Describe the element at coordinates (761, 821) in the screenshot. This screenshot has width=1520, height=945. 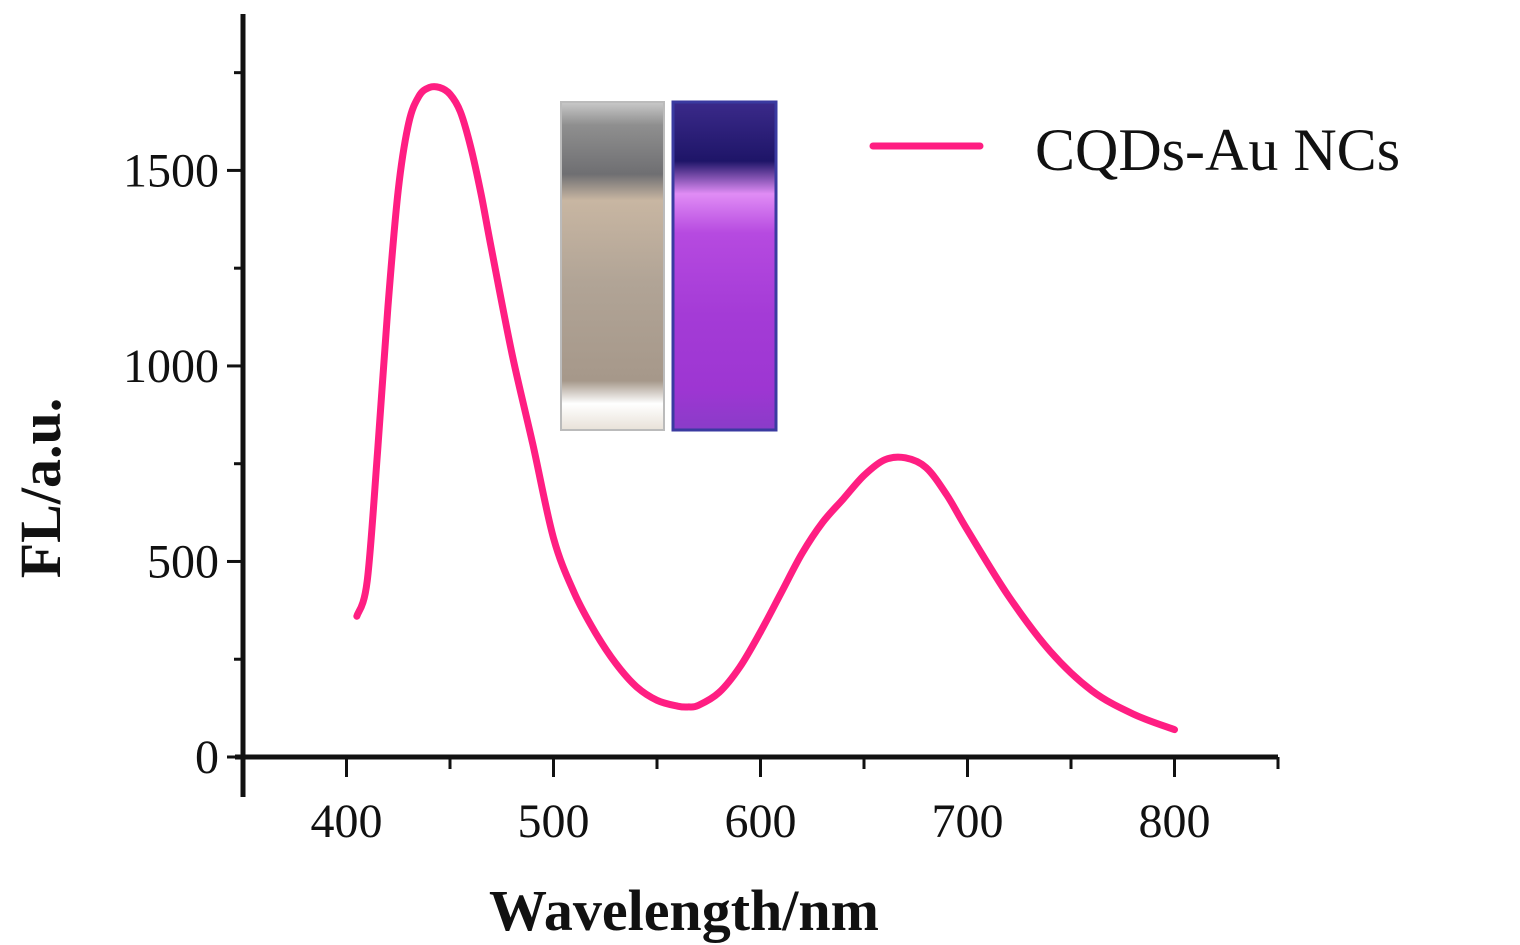
I see `x-tick-label: 600` at that location.